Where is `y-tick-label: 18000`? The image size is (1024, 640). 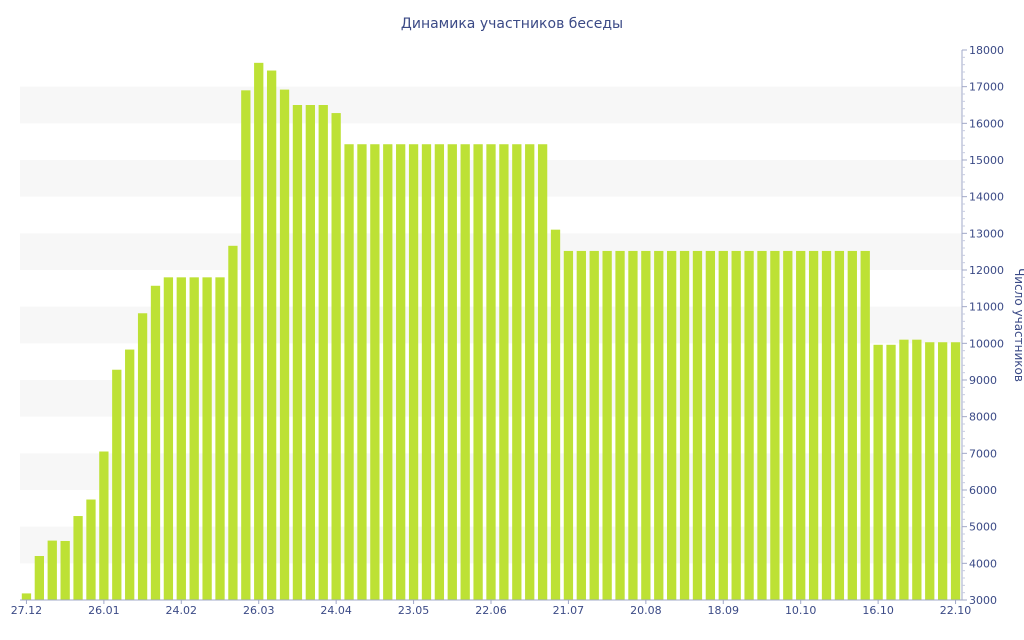
y-tick-label: 18000 is located at coordinates (986, 50).